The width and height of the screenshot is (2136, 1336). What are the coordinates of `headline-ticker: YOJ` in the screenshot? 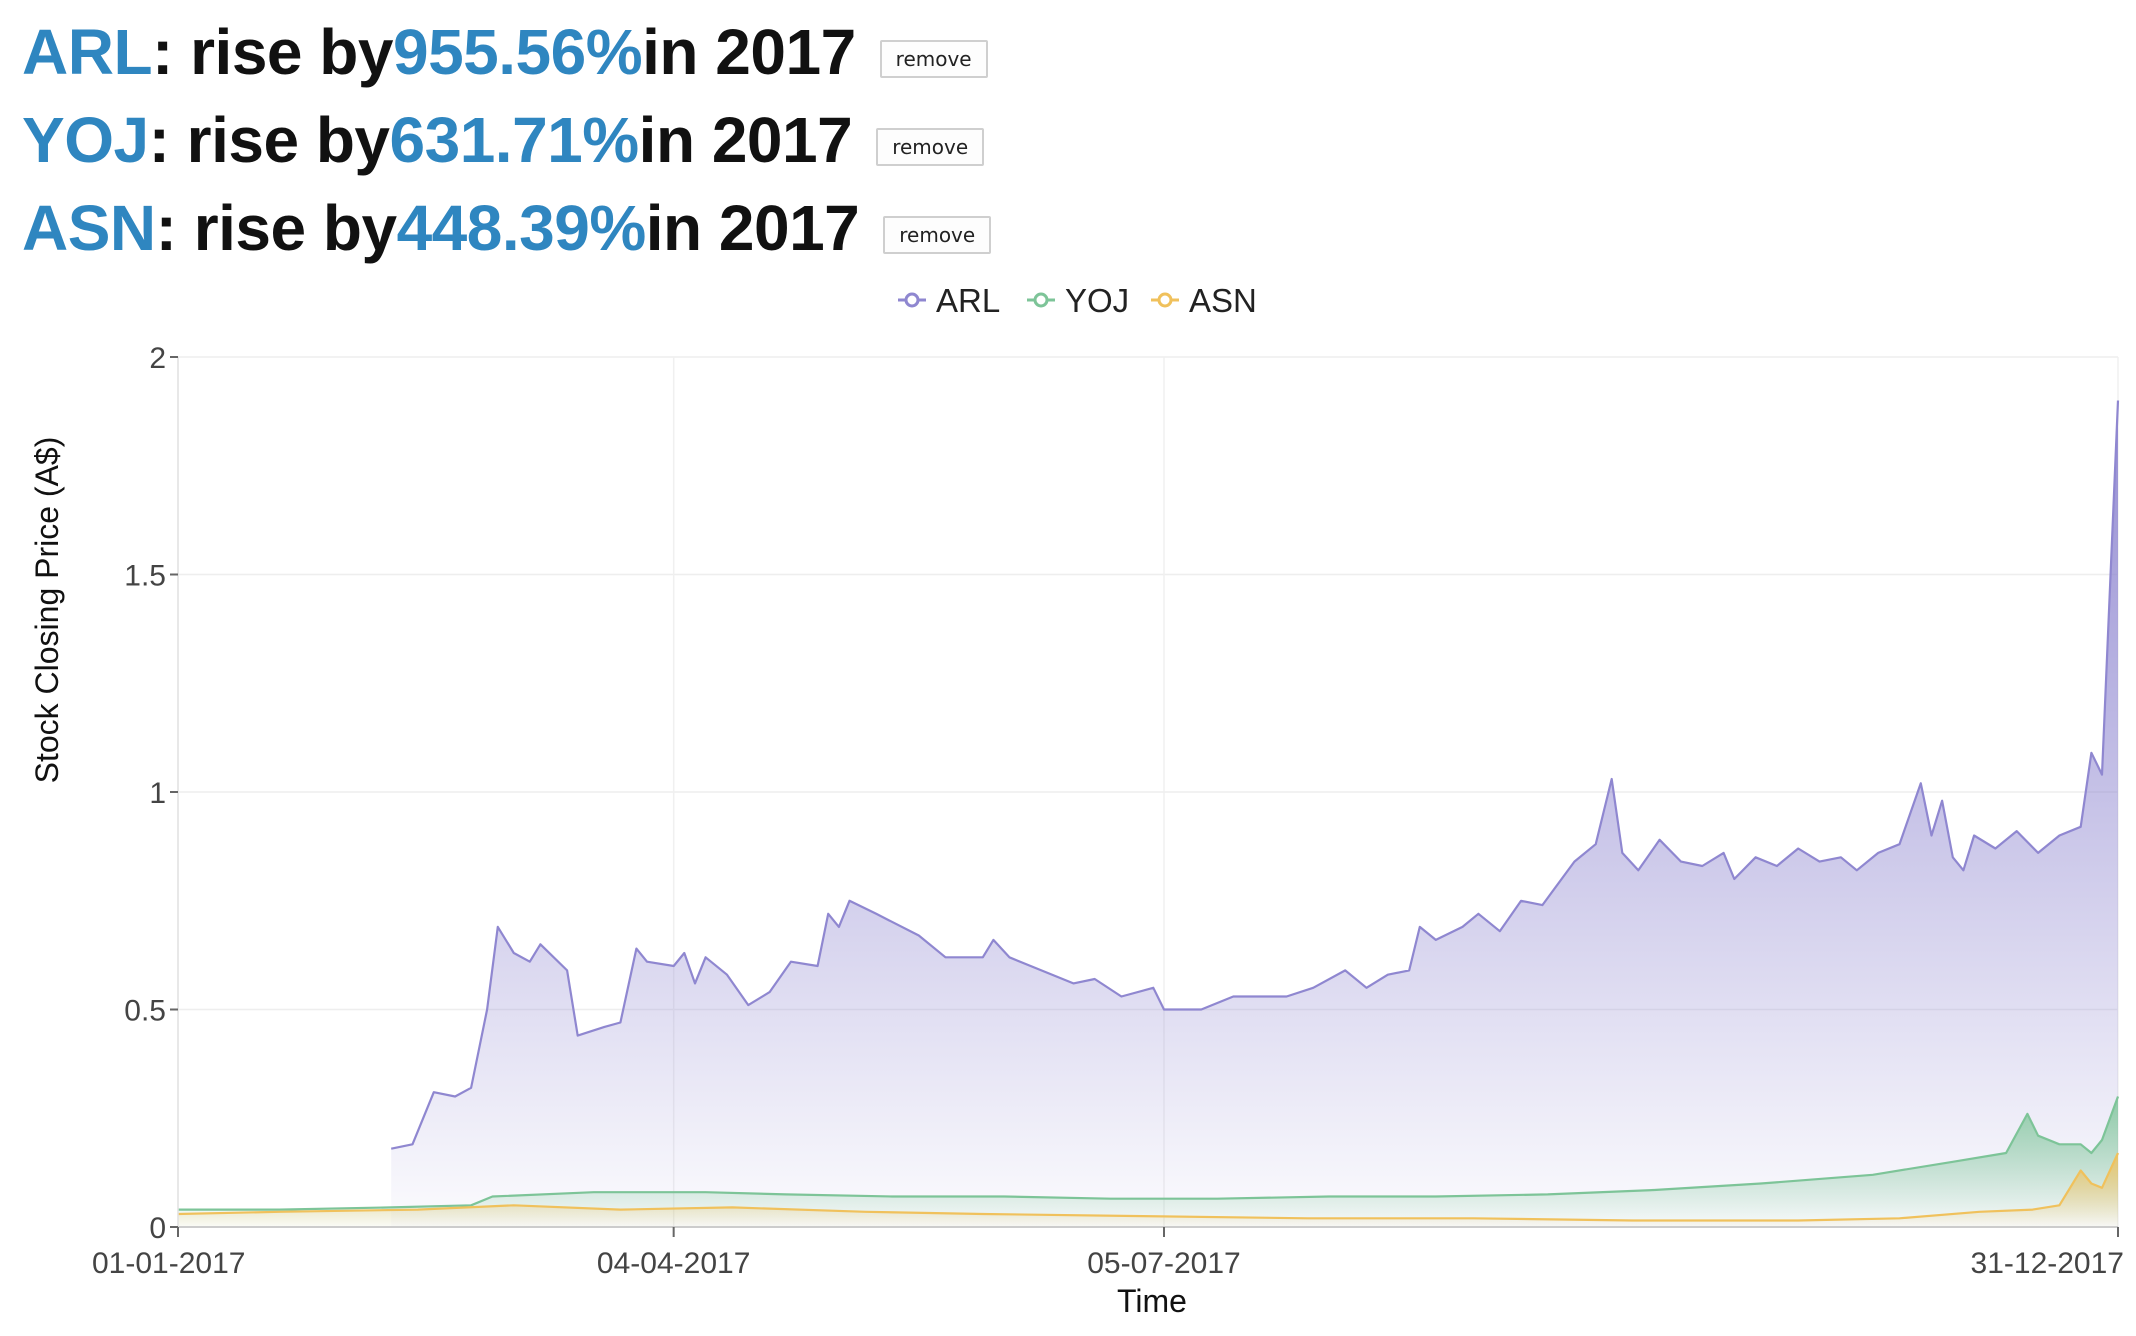 It's located at (85, 140).